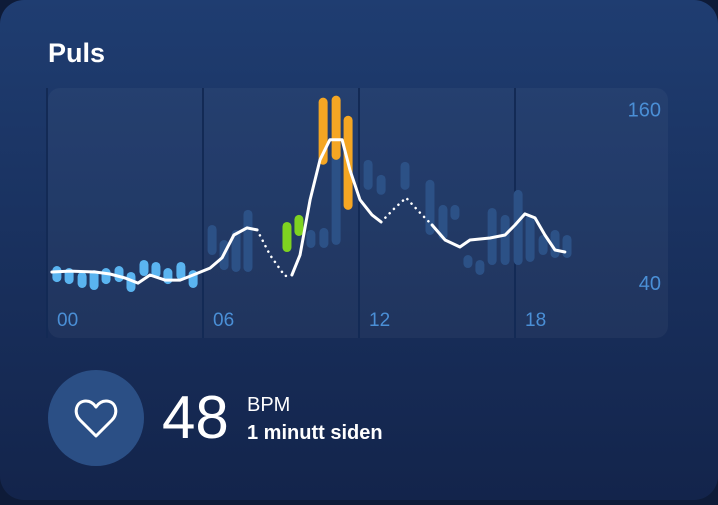  Describe the element at coordinates (268, 405) in the screenshot. I see `bpm-unit: BPM` at that location.